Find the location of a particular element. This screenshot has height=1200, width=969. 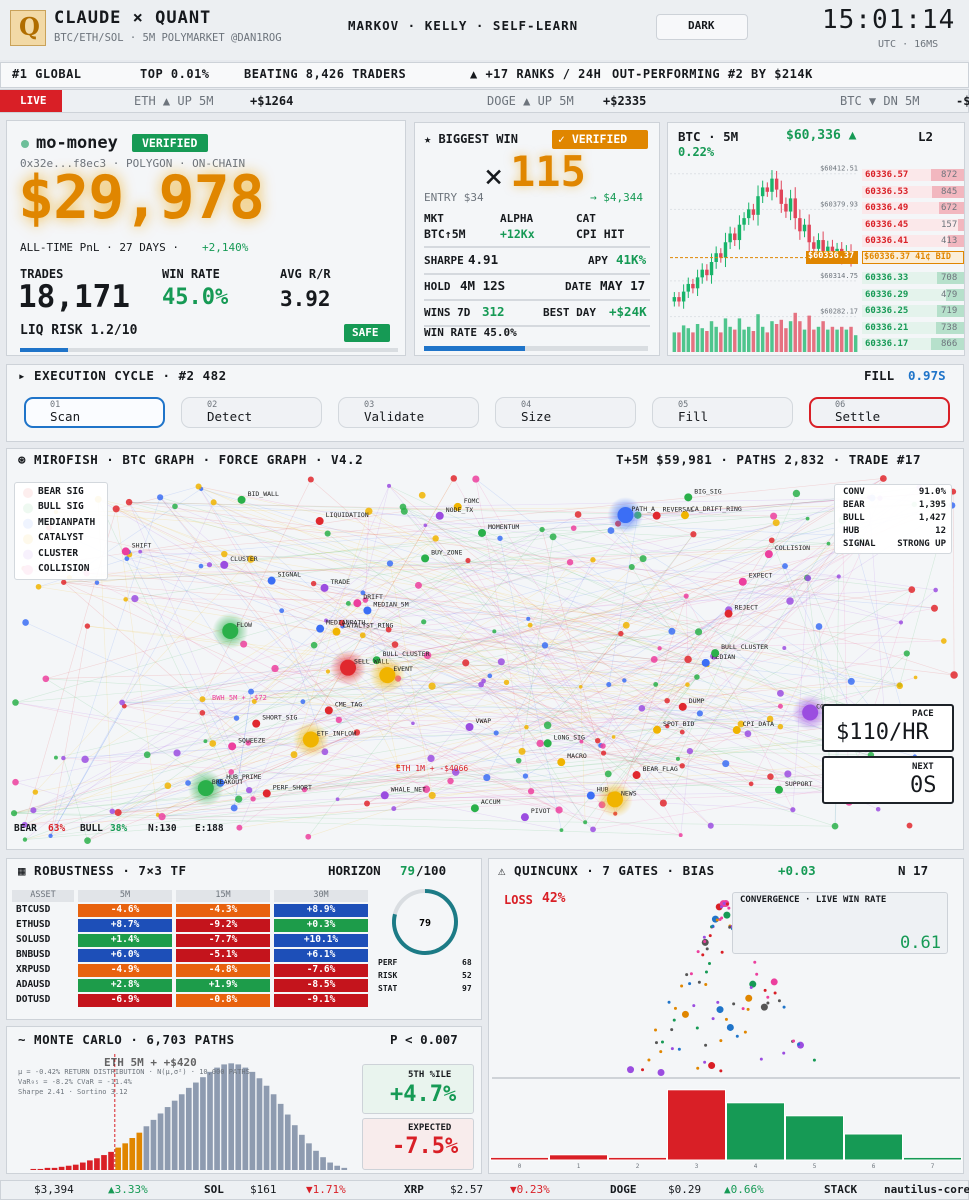

trades-label: TRADES is located at coordinates (42, 274).